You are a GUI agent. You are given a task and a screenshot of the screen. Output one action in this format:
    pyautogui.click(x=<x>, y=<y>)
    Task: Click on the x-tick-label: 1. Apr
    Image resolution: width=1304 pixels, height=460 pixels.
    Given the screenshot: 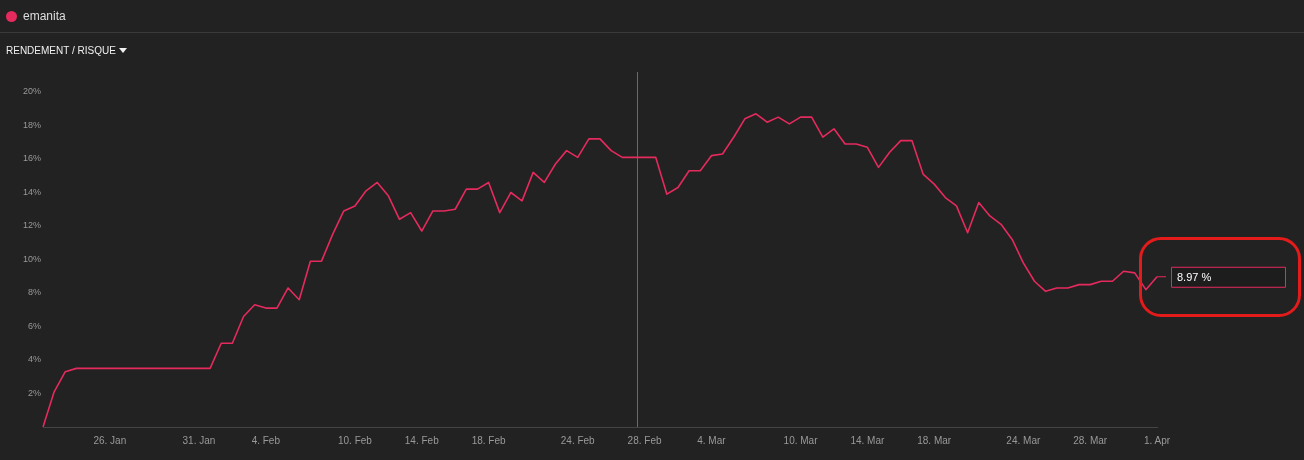 What is the action you would take?
    pyautogui.click(x=1157, y=440)
    